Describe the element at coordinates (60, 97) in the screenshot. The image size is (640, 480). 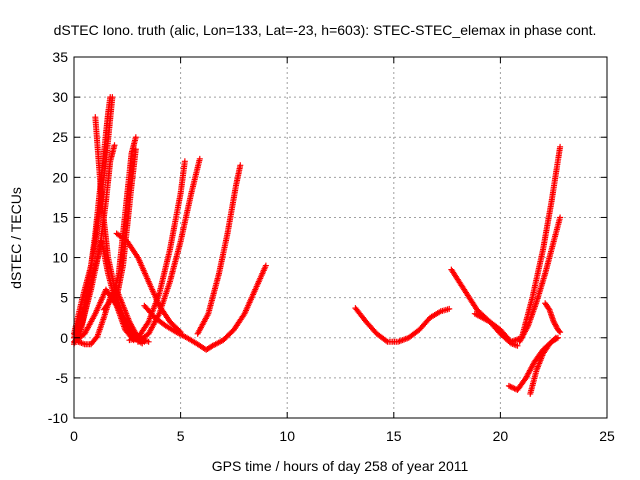
I see `y-tick-label: 30` at that location.